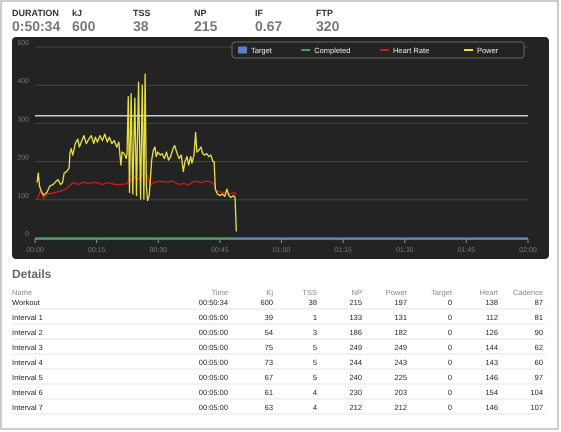 Image resolution: width=561 pixels, height=432 pixels. Describe the element at coordinates (142, 13) in the screenshot. I see `category-label: TSS` at that location.